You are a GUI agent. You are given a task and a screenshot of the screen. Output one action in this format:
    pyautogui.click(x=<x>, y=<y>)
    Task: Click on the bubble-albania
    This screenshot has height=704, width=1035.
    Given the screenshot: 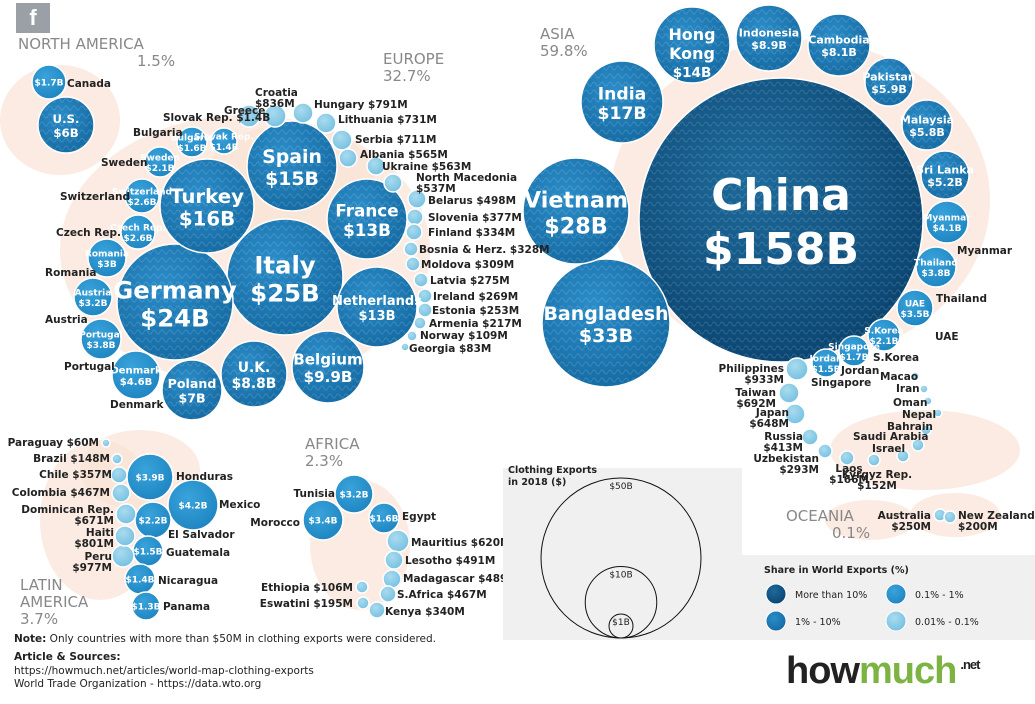 What is the action you would take?
    pyautogui.click(x=348, y=158)
    